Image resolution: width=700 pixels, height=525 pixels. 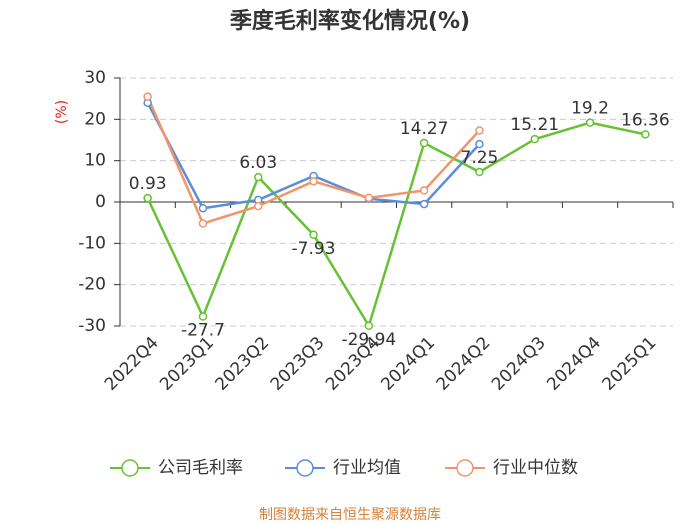 I want to click on data-label: -27.7, so click(x=203, y=330).